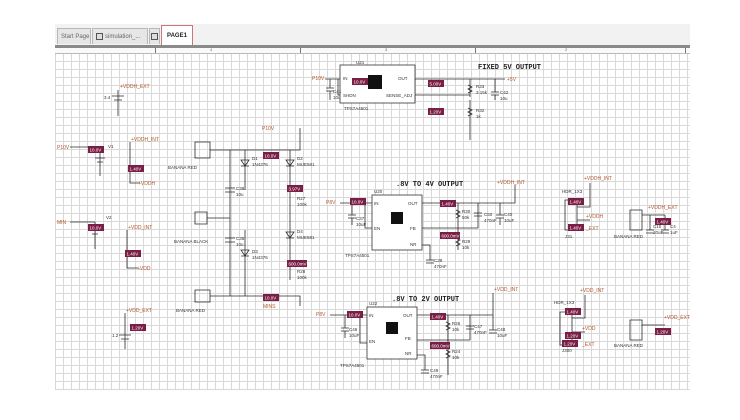 The height and width of the screenshot is (420, 740). What do you see at coordinates (566, 49) in the screenshot?
I see `ruler-mark: 2` at bounding box center [566, 49].